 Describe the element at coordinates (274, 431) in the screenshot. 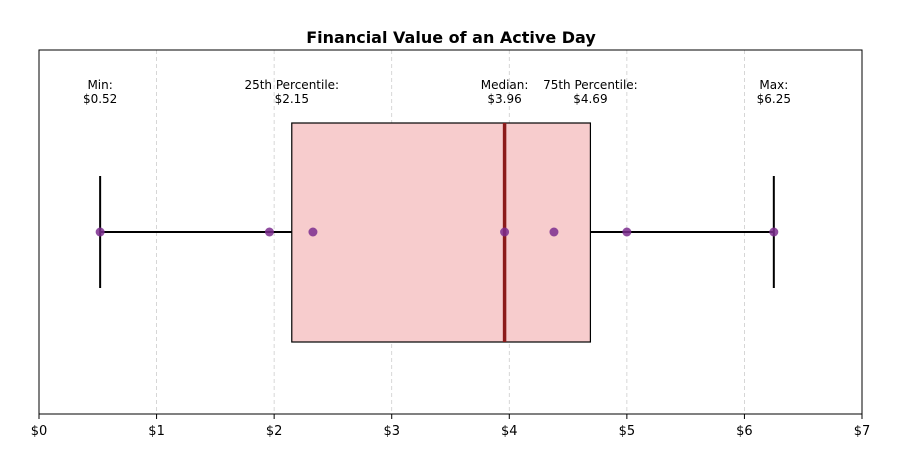

I see `x-tick-label: $2` at that location.